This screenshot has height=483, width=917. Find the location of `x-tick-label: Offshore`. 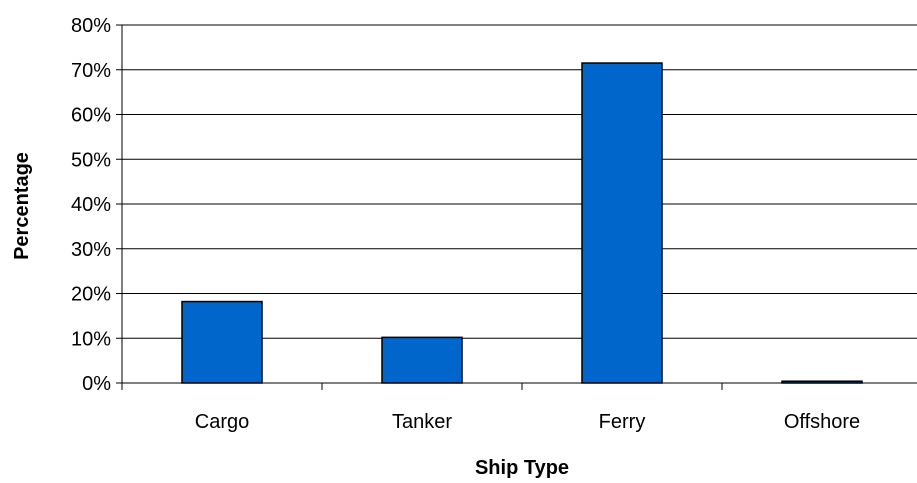

x-tick-label: Offshore is located at coordinates (822, 422).